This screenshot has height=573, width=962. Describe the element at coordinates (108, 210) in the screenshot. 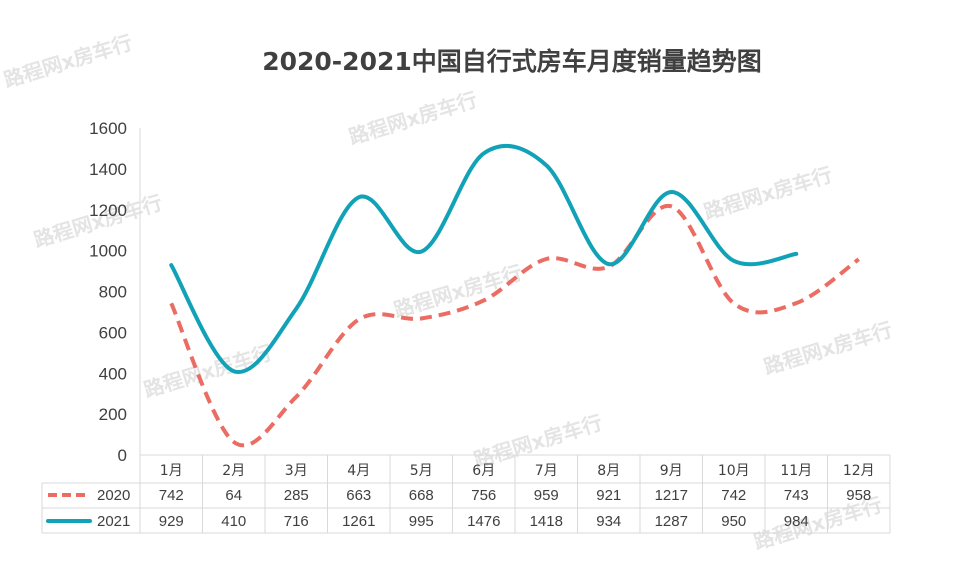

I see `y-tick-label: 1200` at that location.